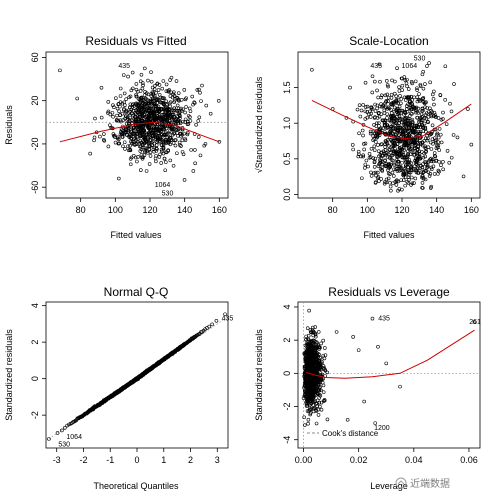  What do you see at coordinates (382, 428) in the screenshot?
I see `point-annotation-label: 1200` at bounding box center [382, 428].